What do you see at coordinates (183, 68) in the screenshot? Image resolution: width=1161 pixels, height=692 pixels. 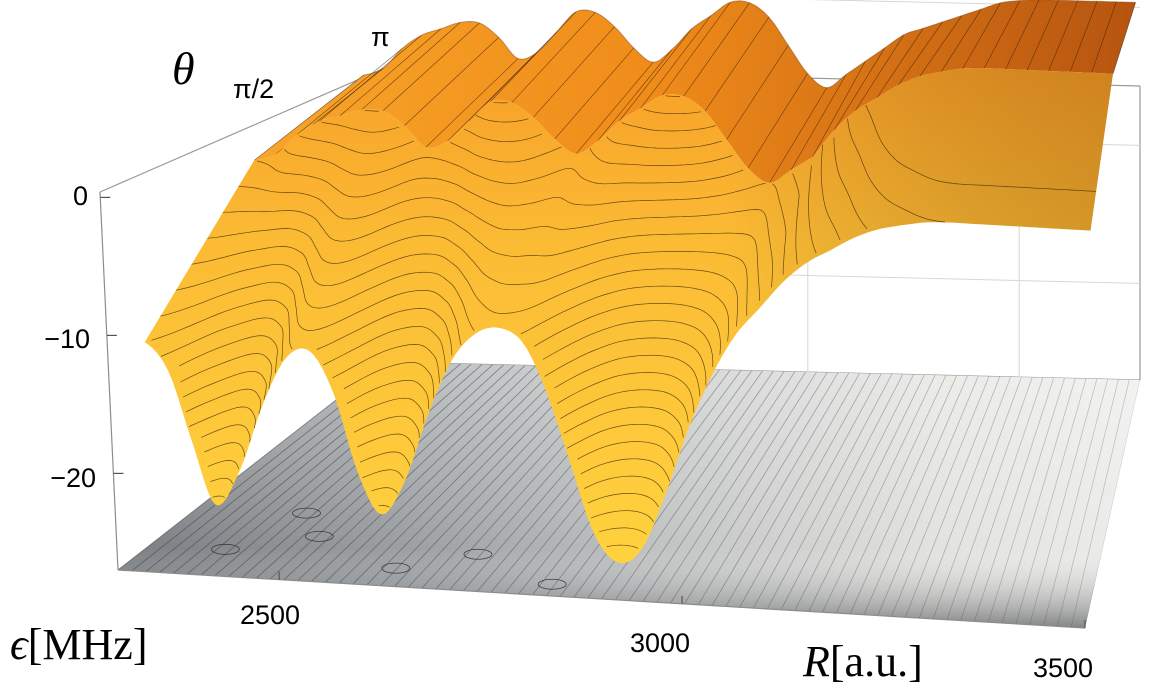 I see `theta-axis-label: θ` at bounding box center [183, 68].